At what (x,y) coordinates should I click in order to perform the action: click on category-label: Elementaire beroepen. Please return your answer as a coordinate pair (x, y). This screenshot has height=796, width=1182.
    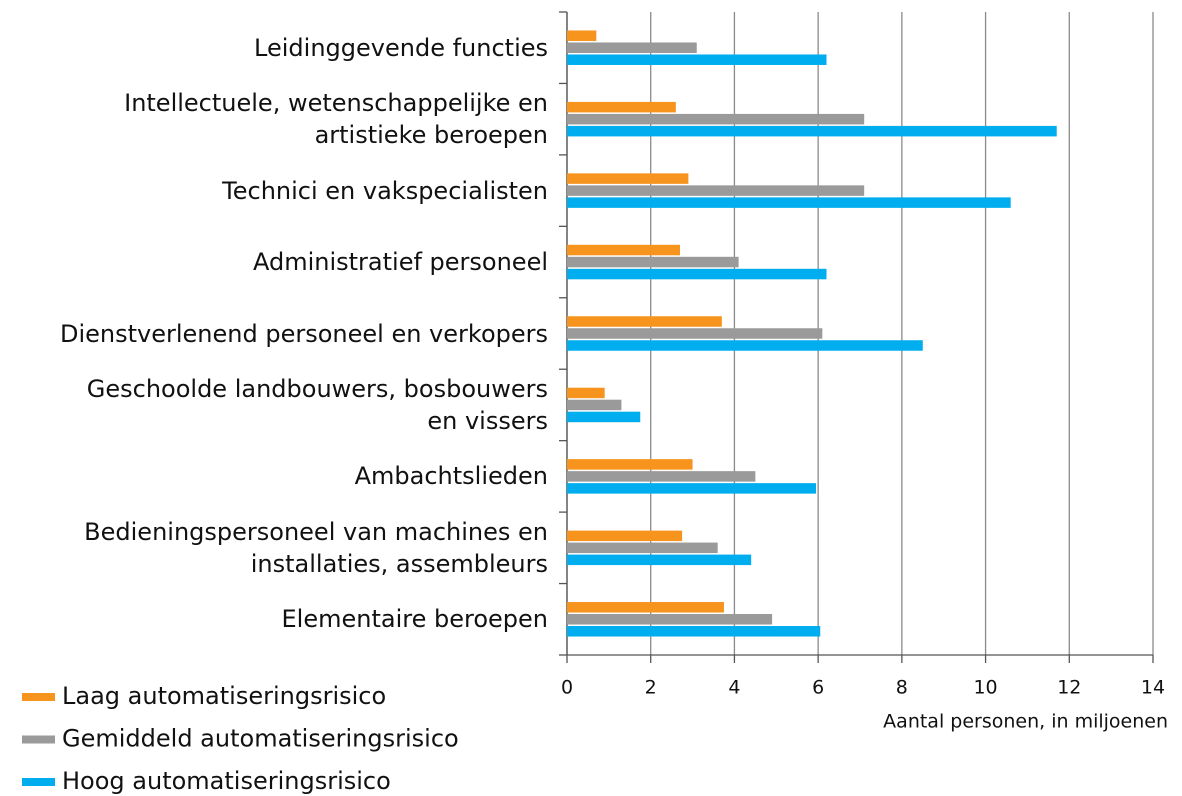
    Looking at the image, I should click on (414, 619).